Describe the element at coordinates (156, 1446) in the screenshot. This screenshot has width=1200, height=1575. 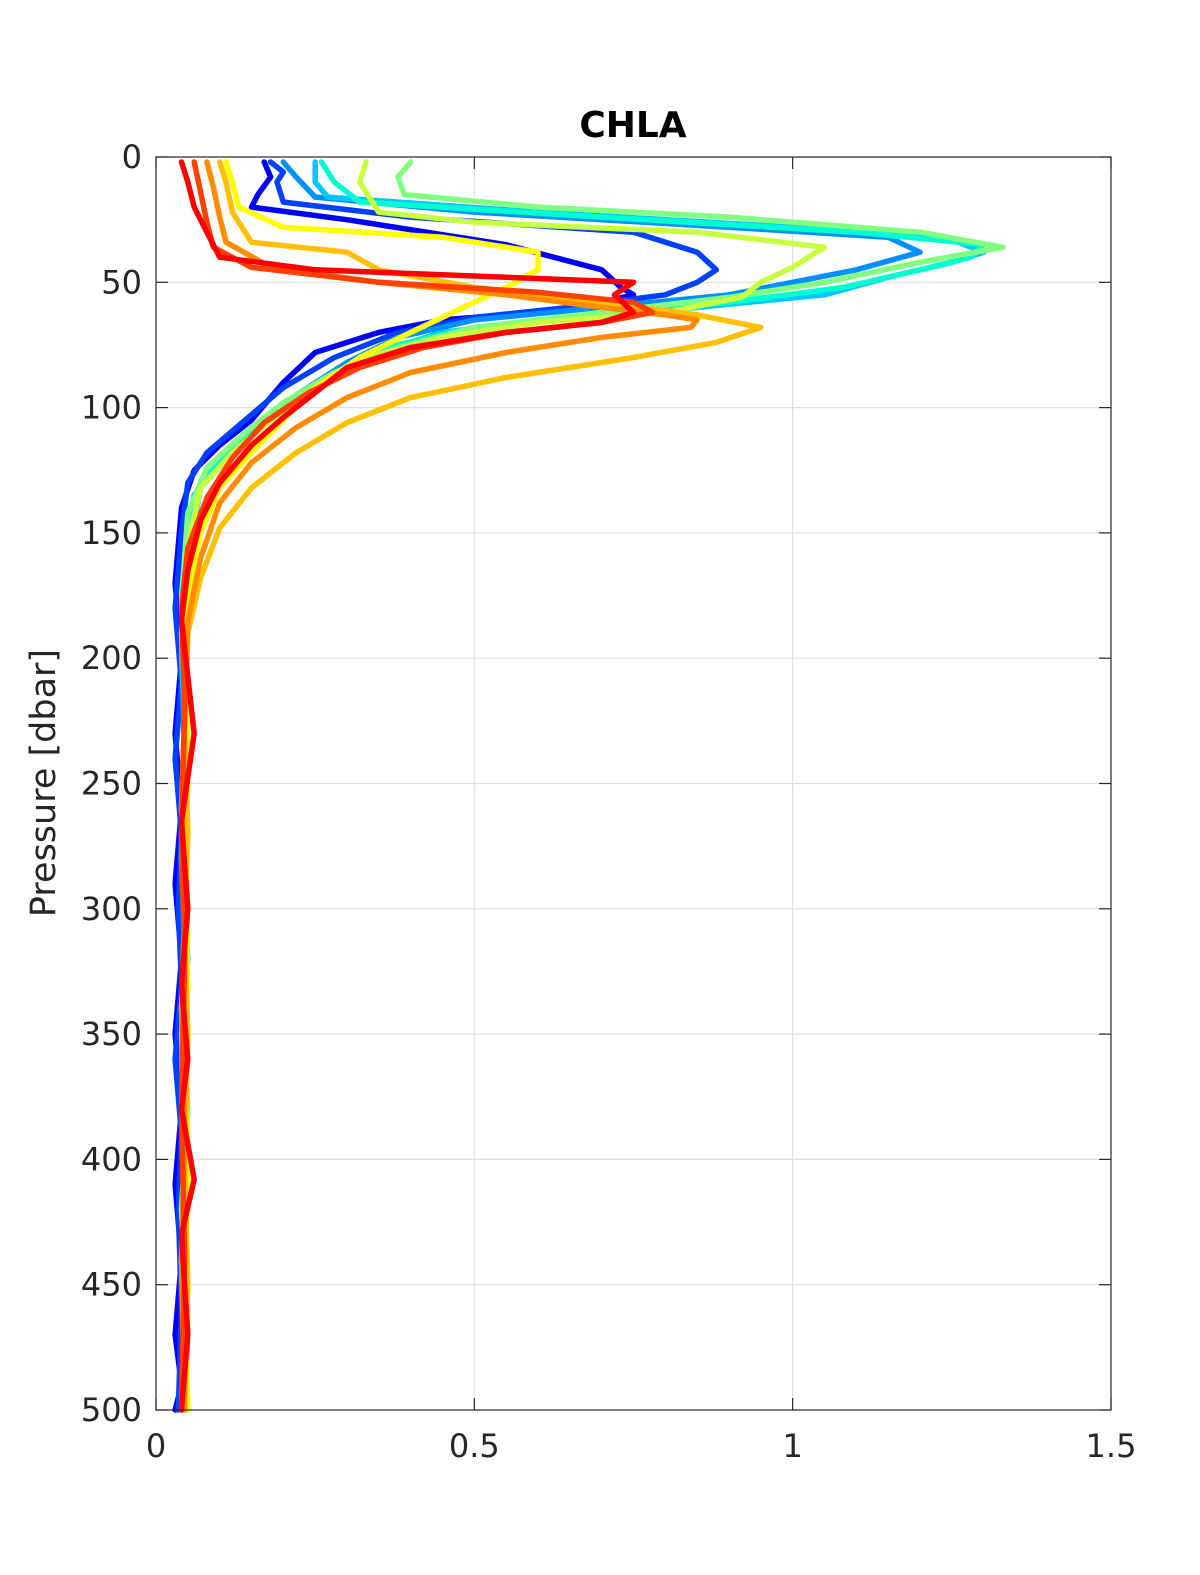
I see `x-tick-label: 0` at that location.